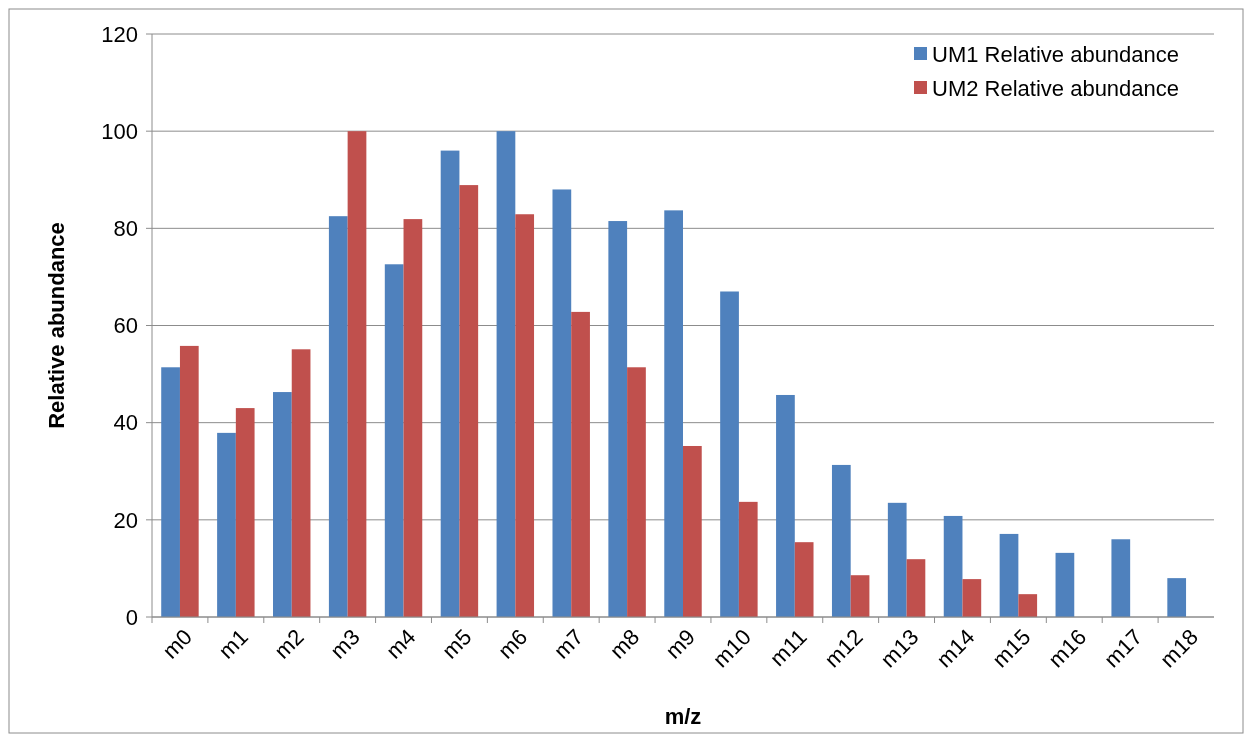 The width and height of the screenshot is (1252, 742). I want to click on y-tick-label: 20, so click(125, 520).